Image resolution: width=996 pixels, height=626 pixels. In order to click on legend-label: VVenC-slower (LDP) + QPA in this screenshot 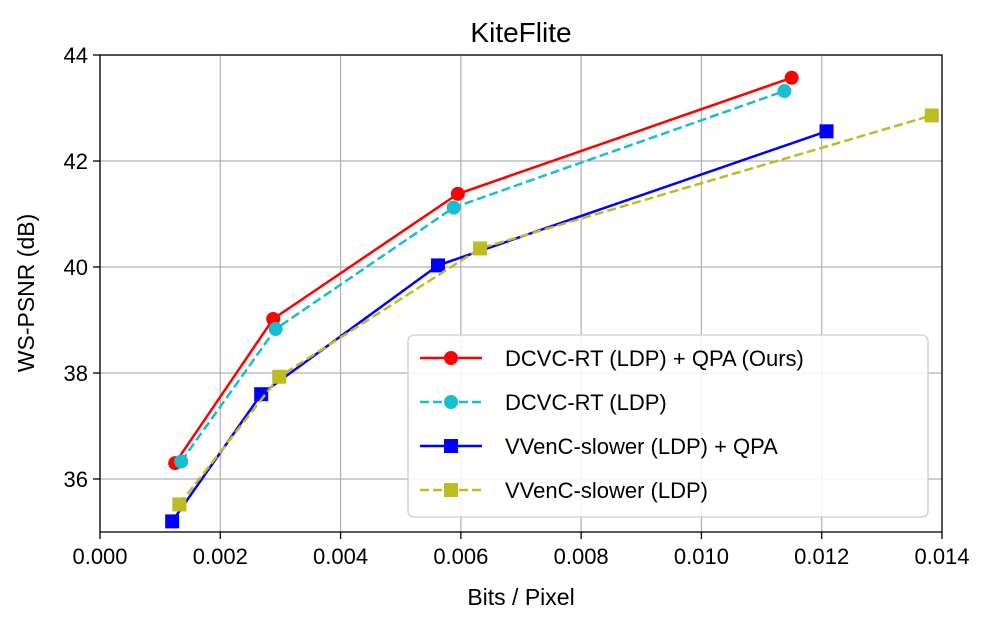, I will do `click(641, 446)`.